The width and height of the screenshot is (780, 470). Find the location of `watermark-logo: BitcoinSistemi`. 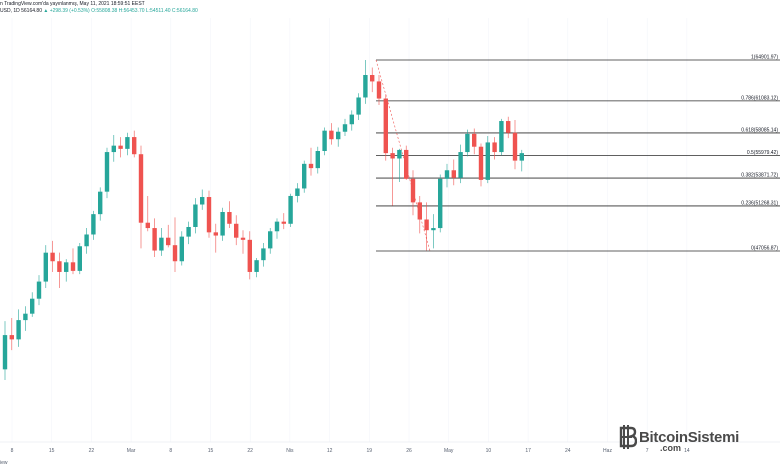

watermark-logo: BitcoinSistemi is located at coordinates (677, 437).